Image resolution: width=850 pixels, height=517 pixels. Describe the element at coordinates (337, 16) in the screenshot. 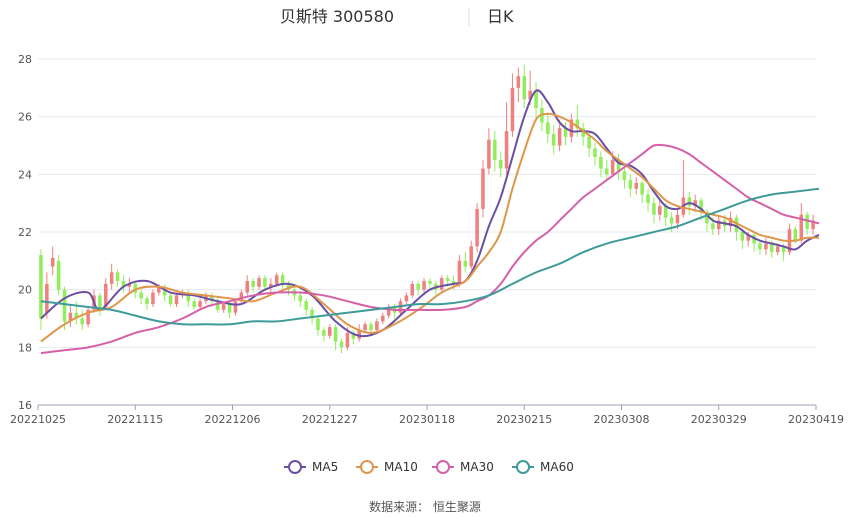

I see `chart-title-name: 贝斯特 300580` at that location.